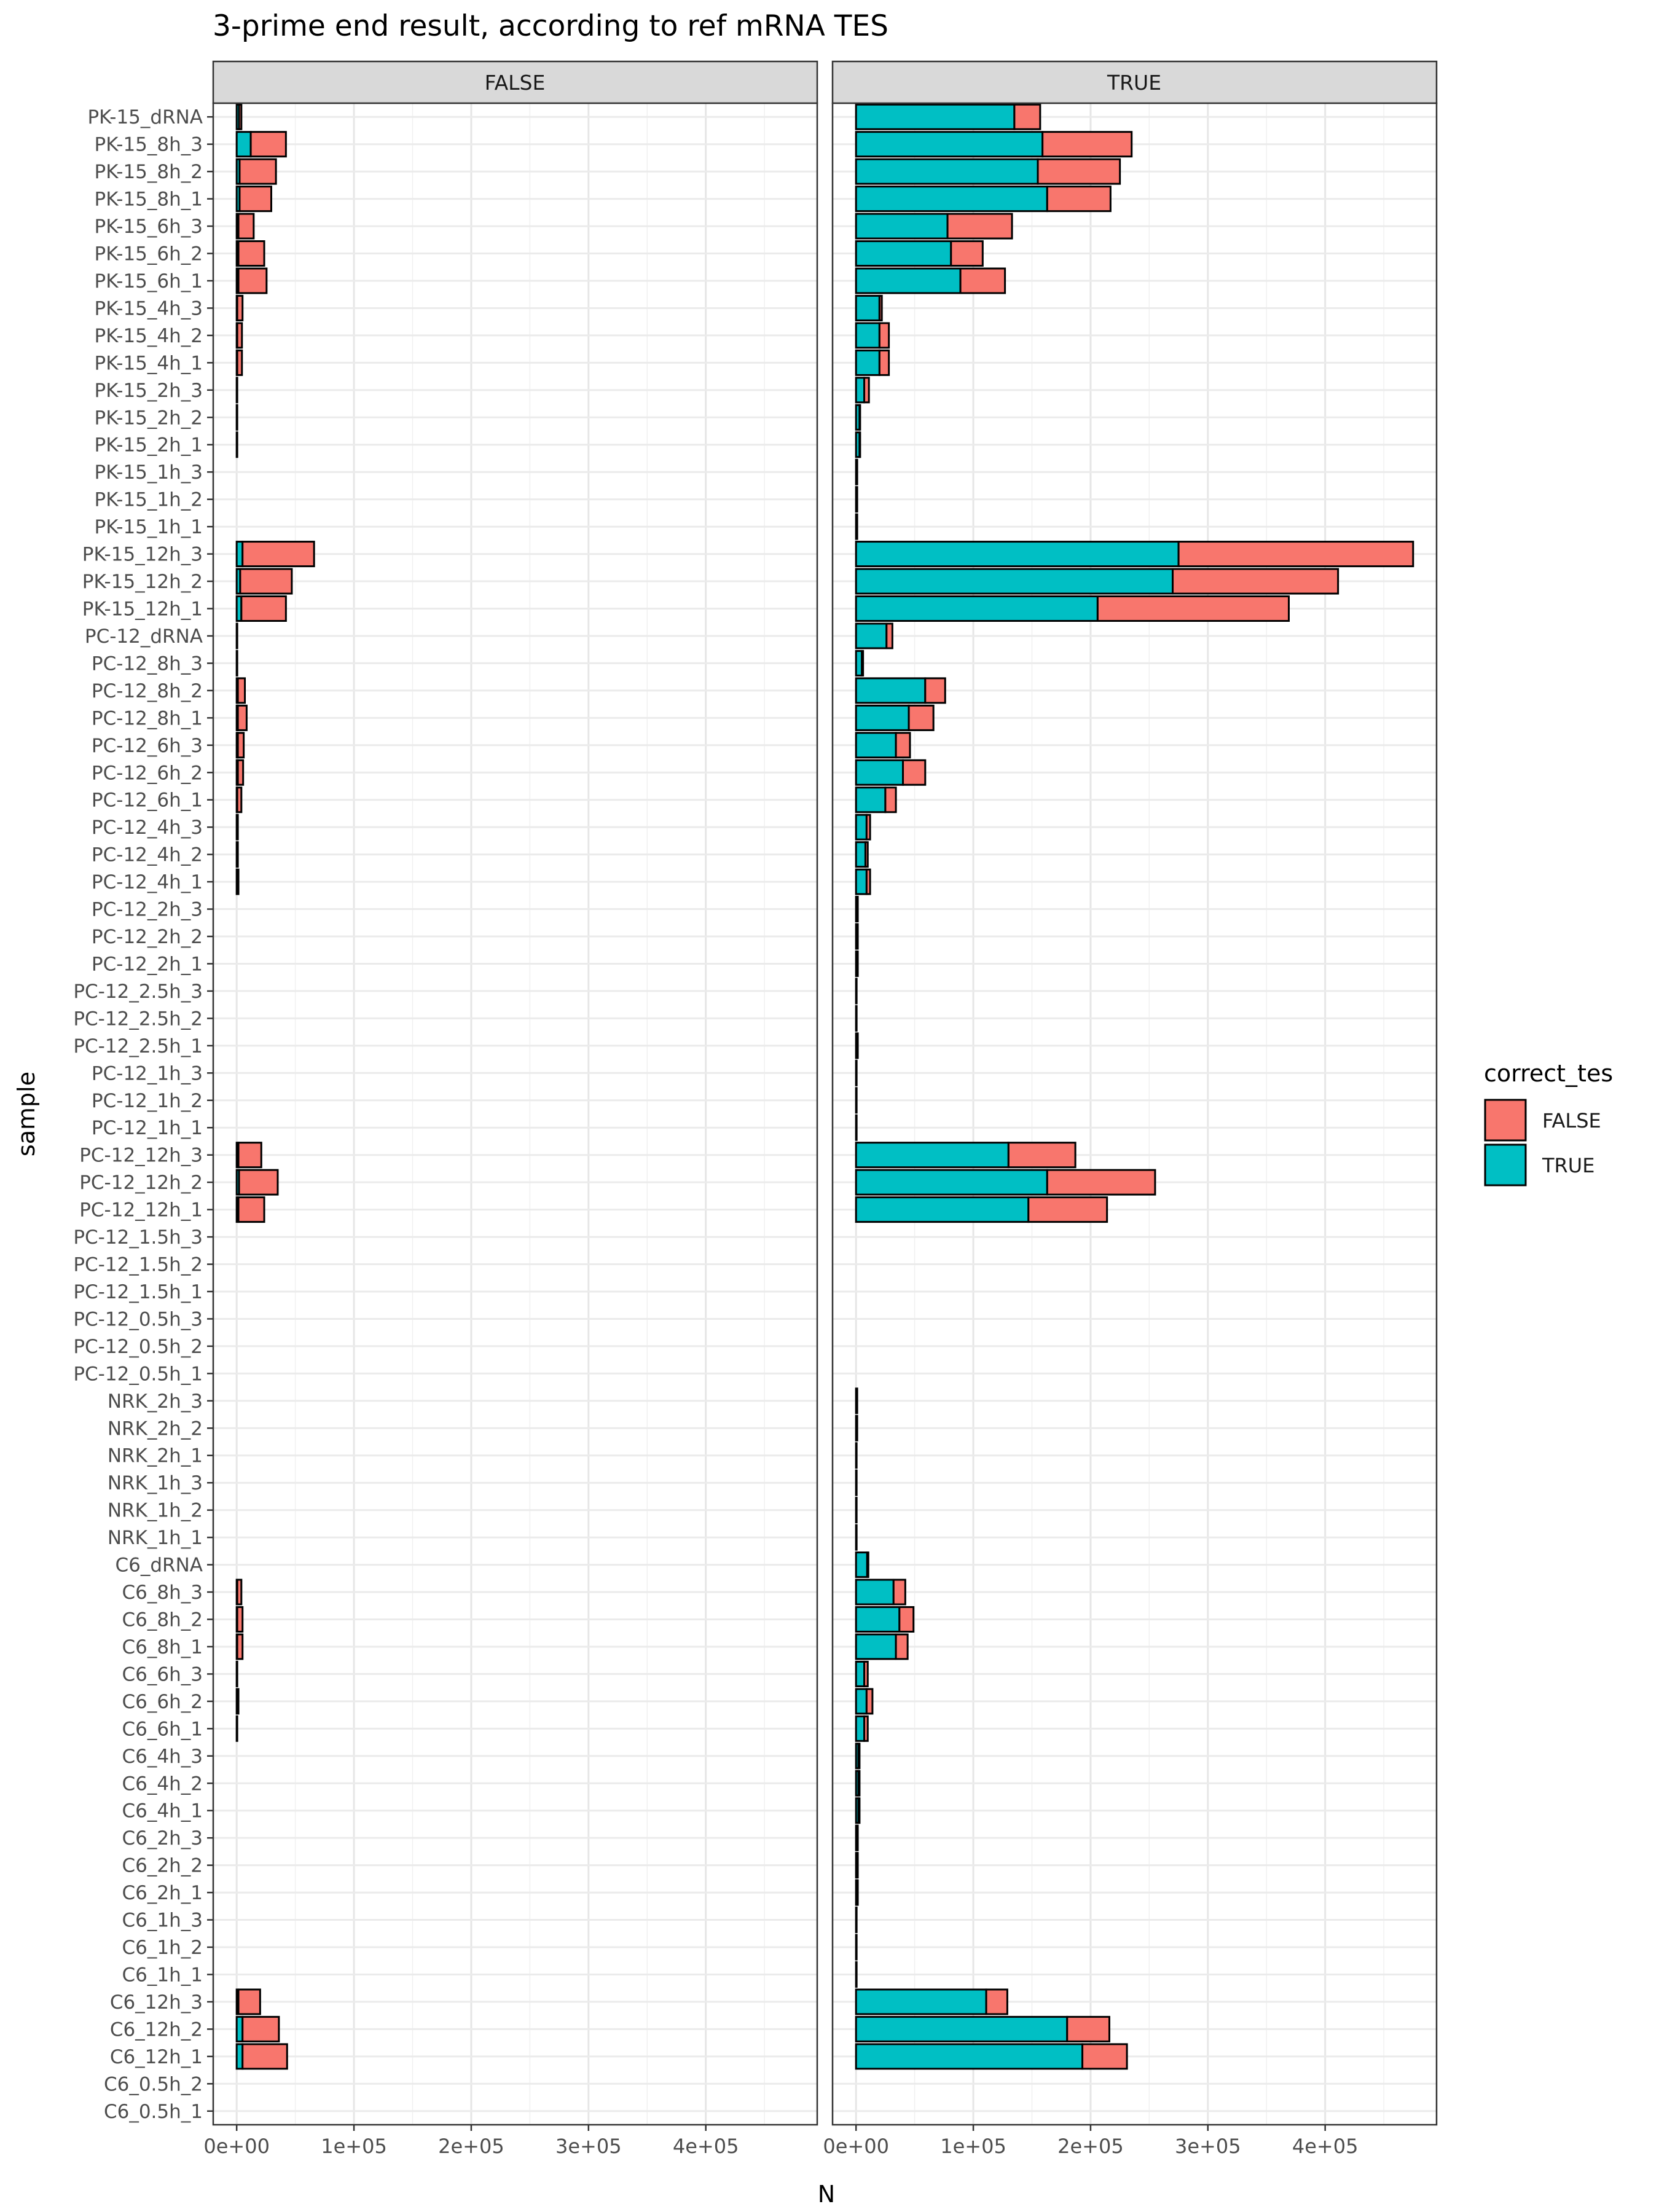 This screenshot has height=2212, width=1659. Describe the element at coordinates (1325, 2146) in the screenshot. I see `x-tick-label: 4e+05` at that location.